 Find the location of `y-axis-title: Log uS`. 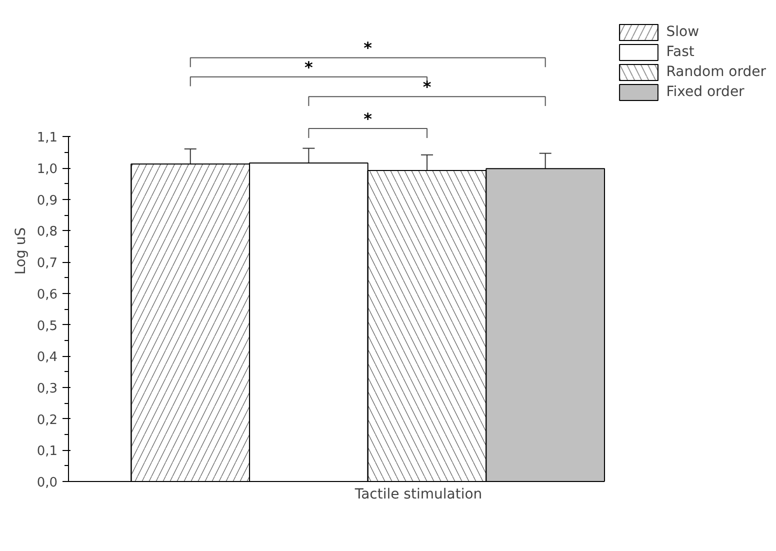

y-axis-title: Log uS is located at coordinates (20, 251).